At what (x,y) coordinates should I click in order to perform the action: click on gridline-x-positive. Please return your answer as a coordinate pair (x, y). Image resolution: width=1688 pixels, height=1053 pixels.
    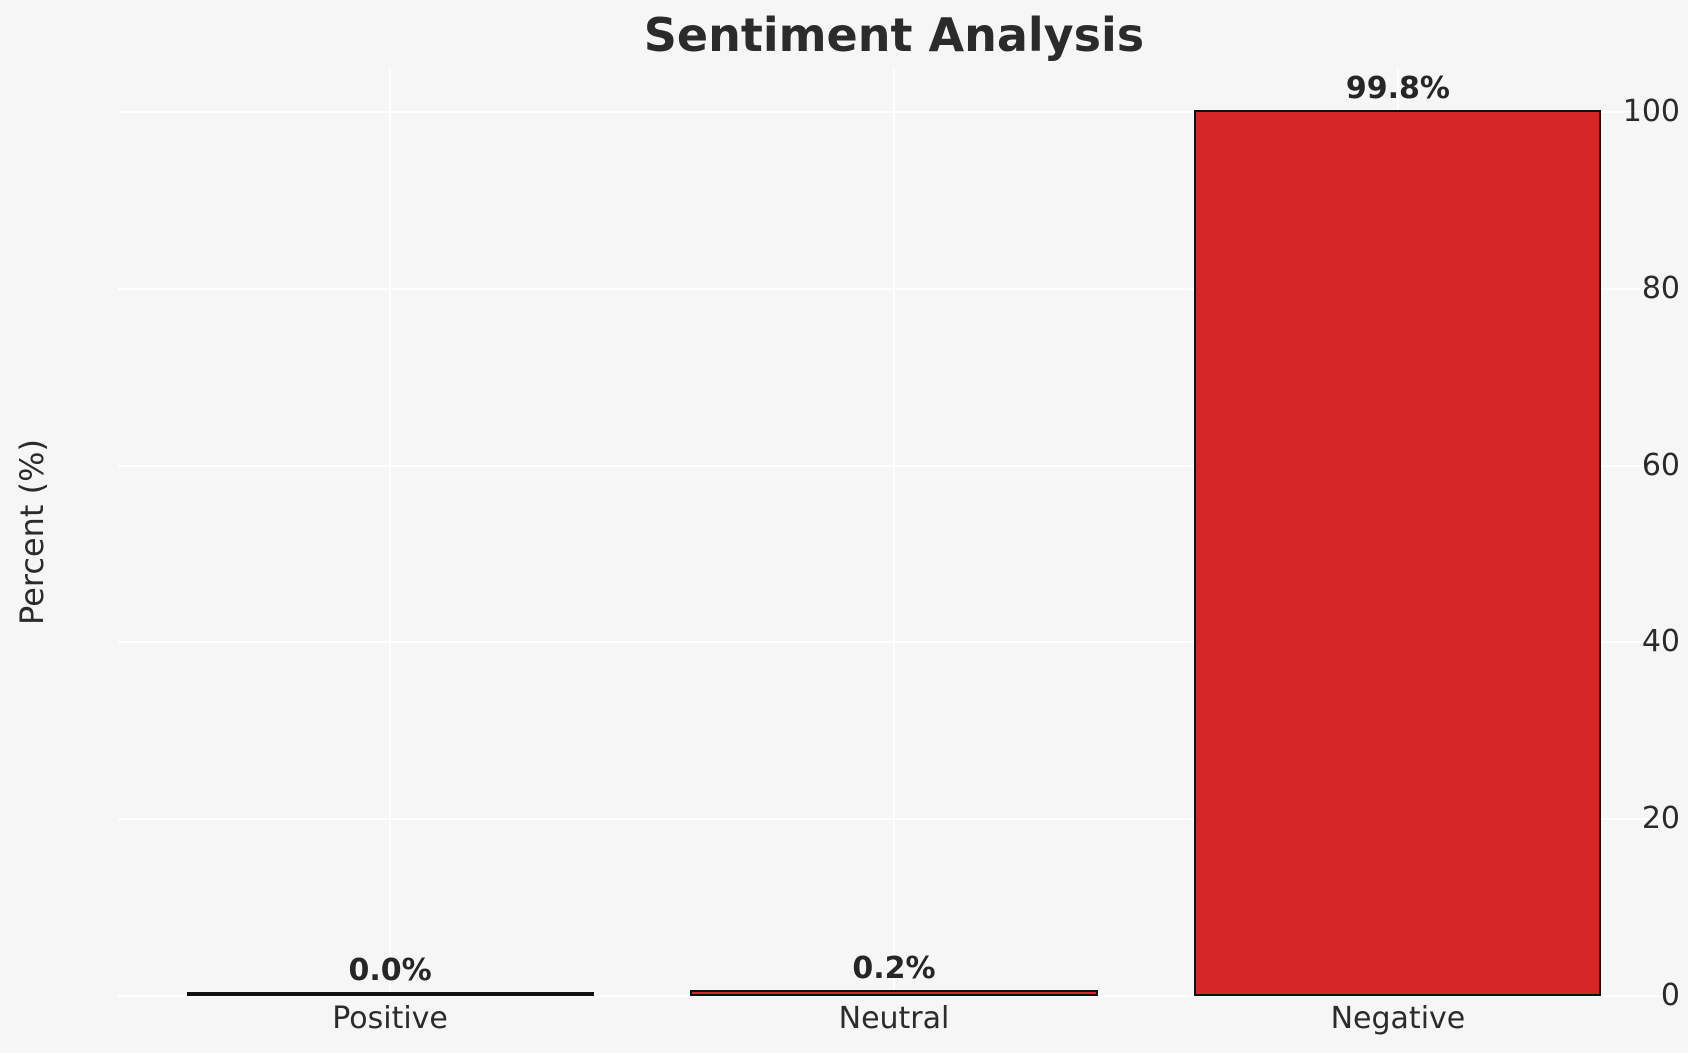
    Looking at the image, I should click on (390, 532).